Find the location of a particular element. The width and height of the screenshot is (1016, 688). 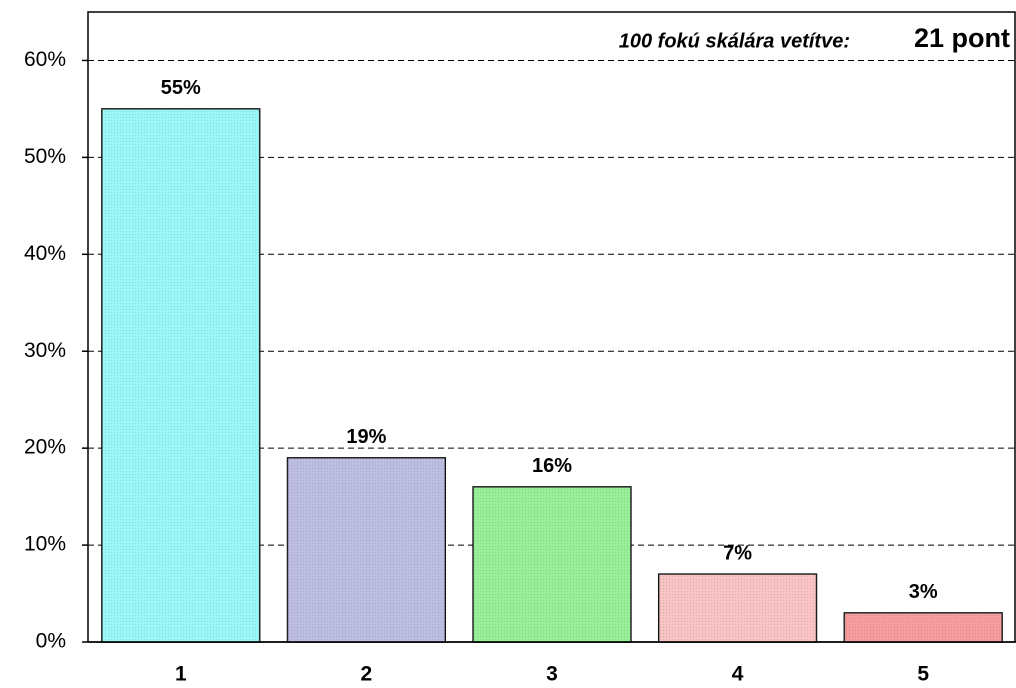

y-tick-label: 20% is located at coordinates (45, 447).